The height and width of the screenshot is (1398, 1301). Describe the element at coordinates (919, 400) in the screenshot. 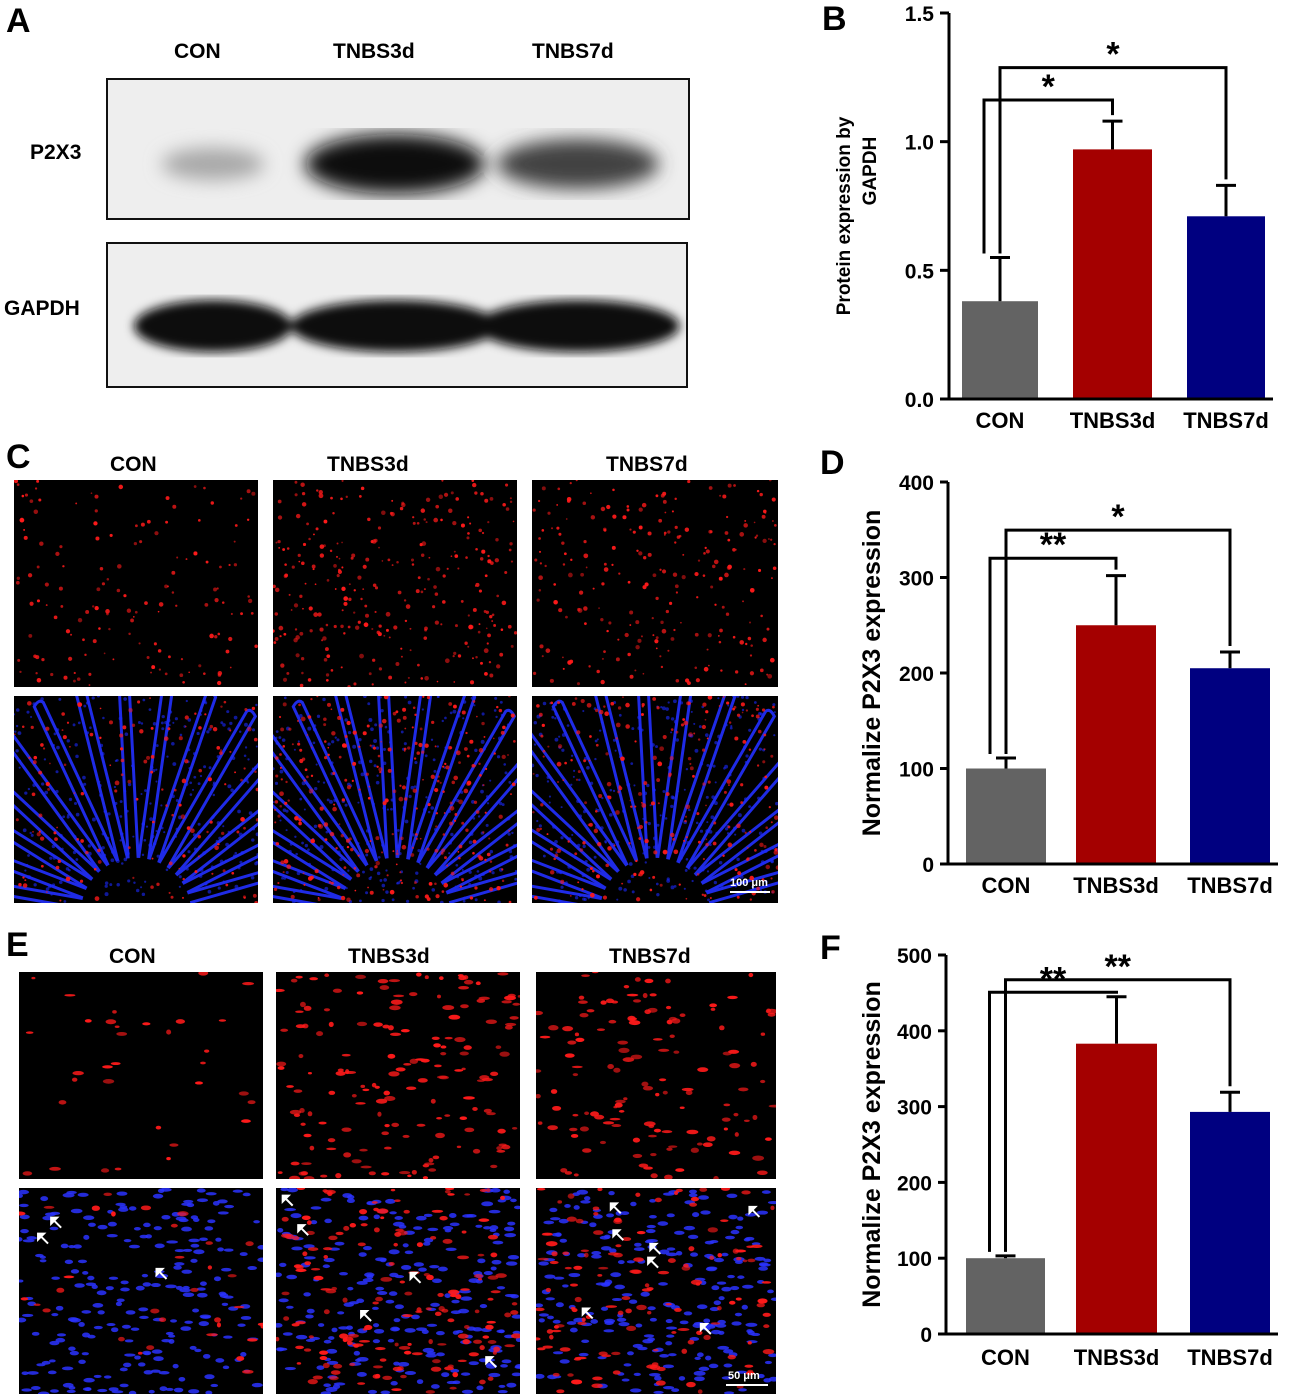

I see `y-tick-label: 0.0` at that location.